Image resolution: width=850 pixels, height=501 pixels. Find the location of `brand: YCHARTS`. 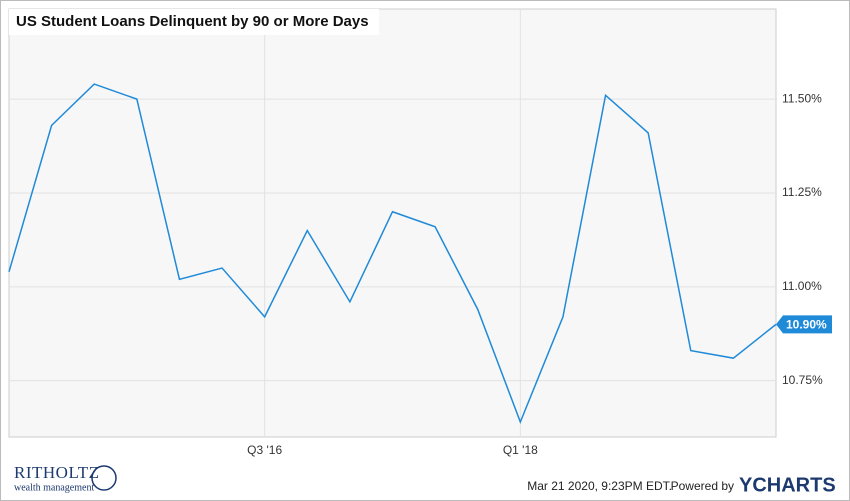

brand: YCHARTS is located at coordinates (787, 485).